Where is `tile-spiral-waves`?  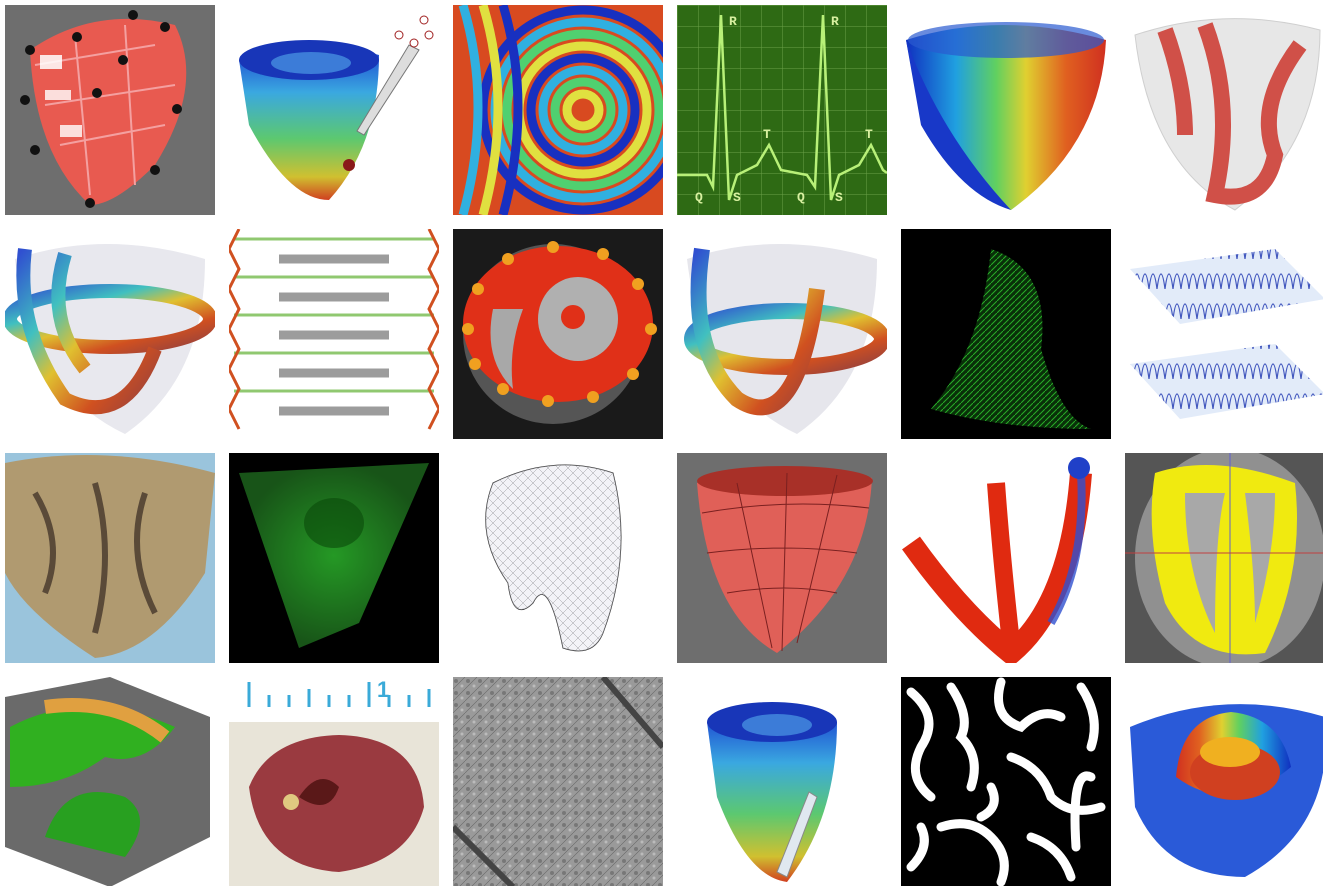
tile-spiral-waves is located at coordinates (558, 110).